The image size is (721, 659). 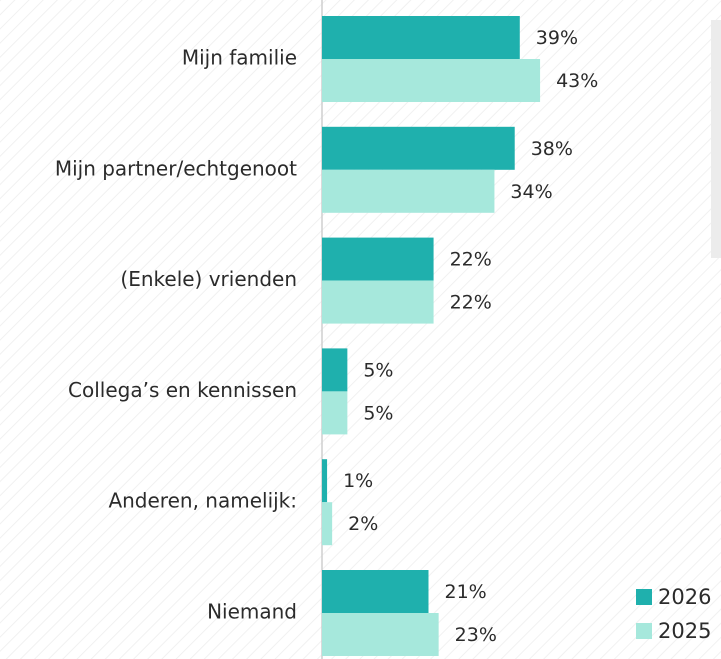 What do you see at coordinates (176, 168) in the screenshot?
I see `category-label: Mijn partner/echtgenoot` at bounding box center [176, 168].